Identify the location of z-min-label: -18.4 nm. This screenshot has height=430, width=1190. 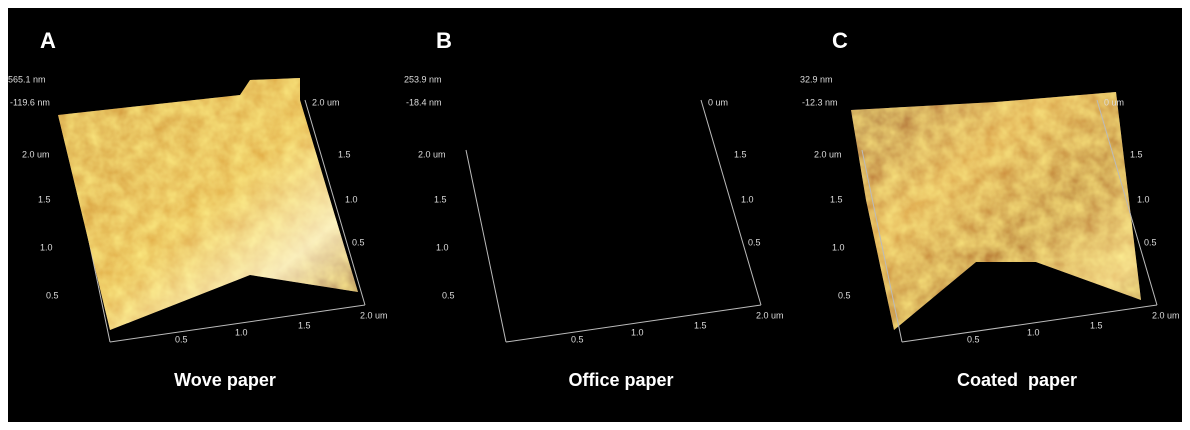
(424, 102).